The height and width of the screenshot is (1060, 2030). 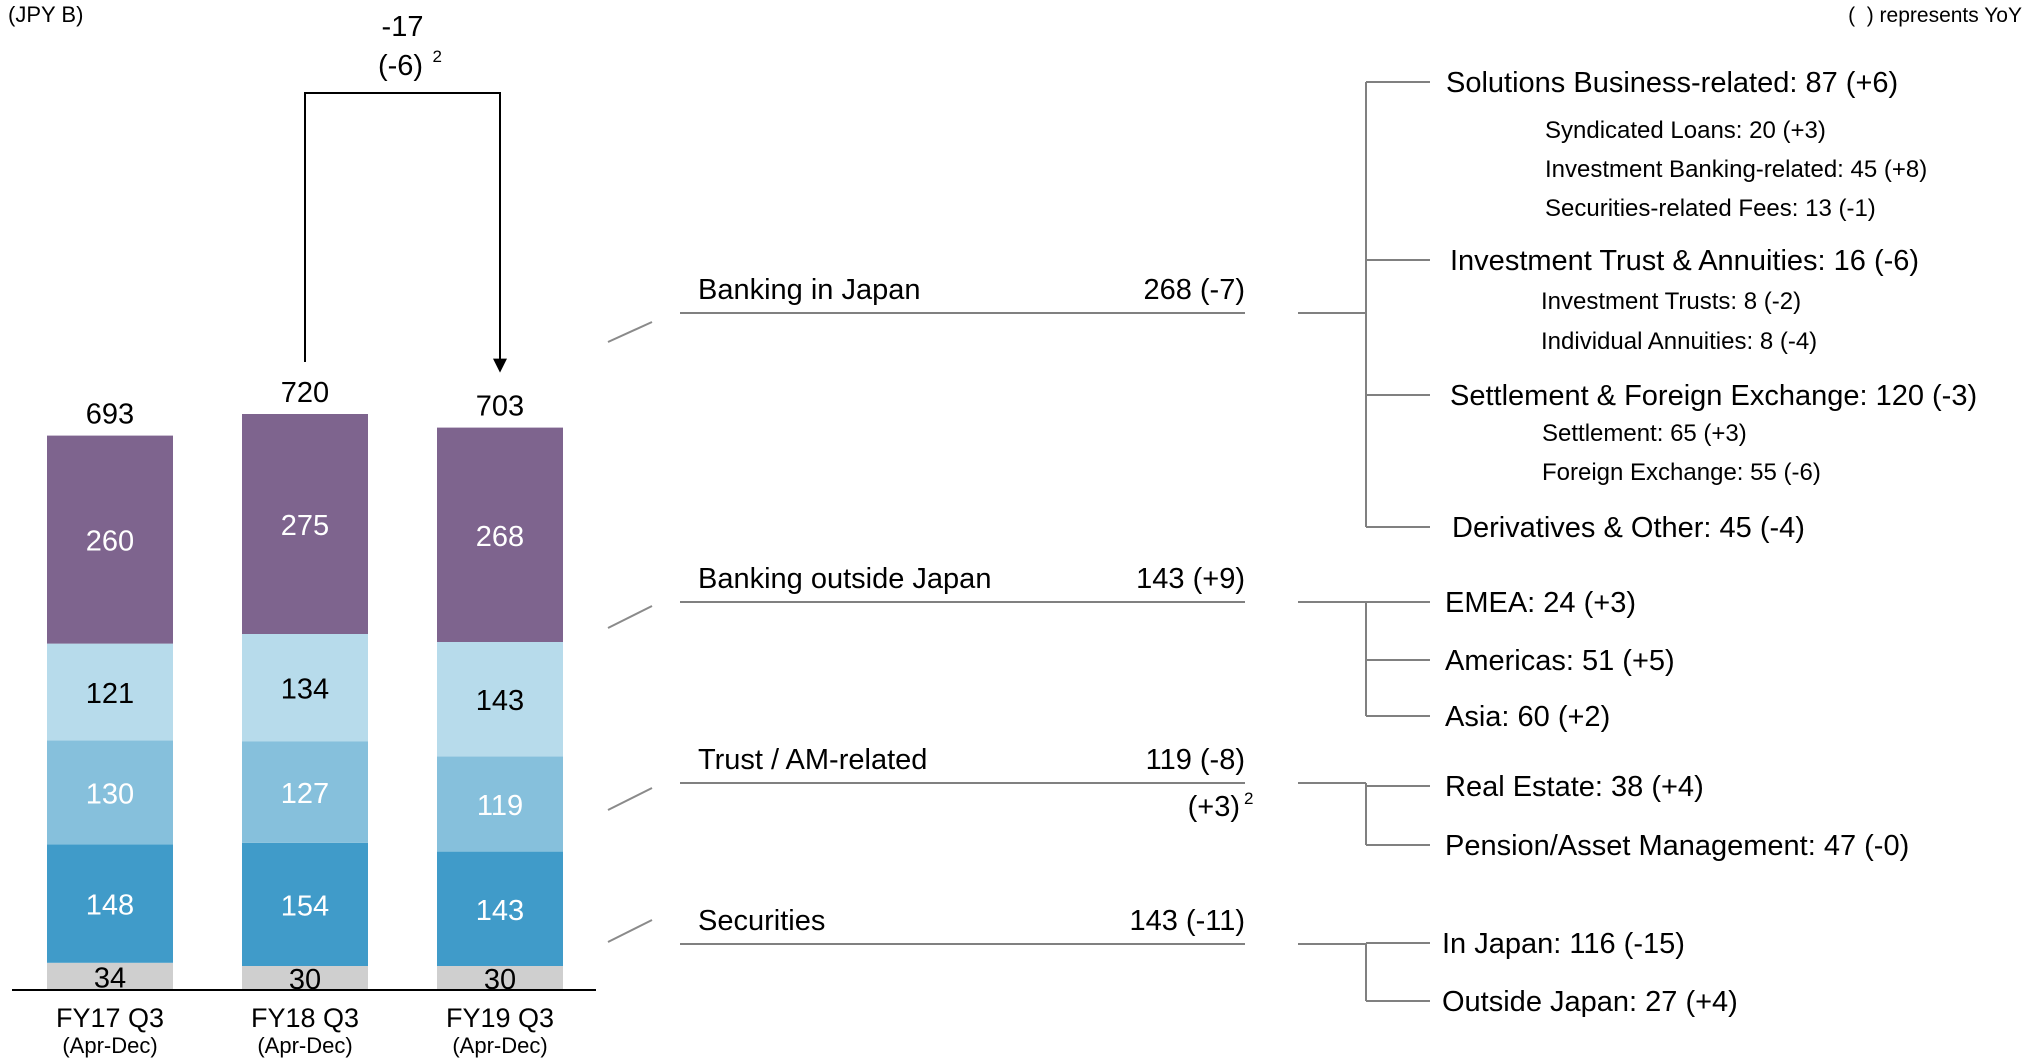 I want to click on breakdown-item-0-1: Investment Trust & Annuities: 16 (-6), so click(x=1684, y=261).